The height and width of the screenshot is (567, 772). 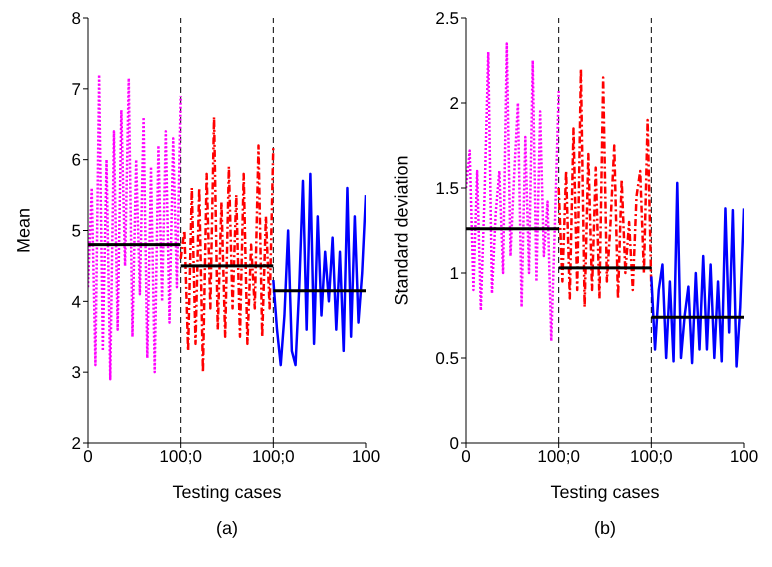 What do you see at coordinates (76, 372) in the screenshot?
I see `y-tick-label: 3` at bounding box center [76, 372].